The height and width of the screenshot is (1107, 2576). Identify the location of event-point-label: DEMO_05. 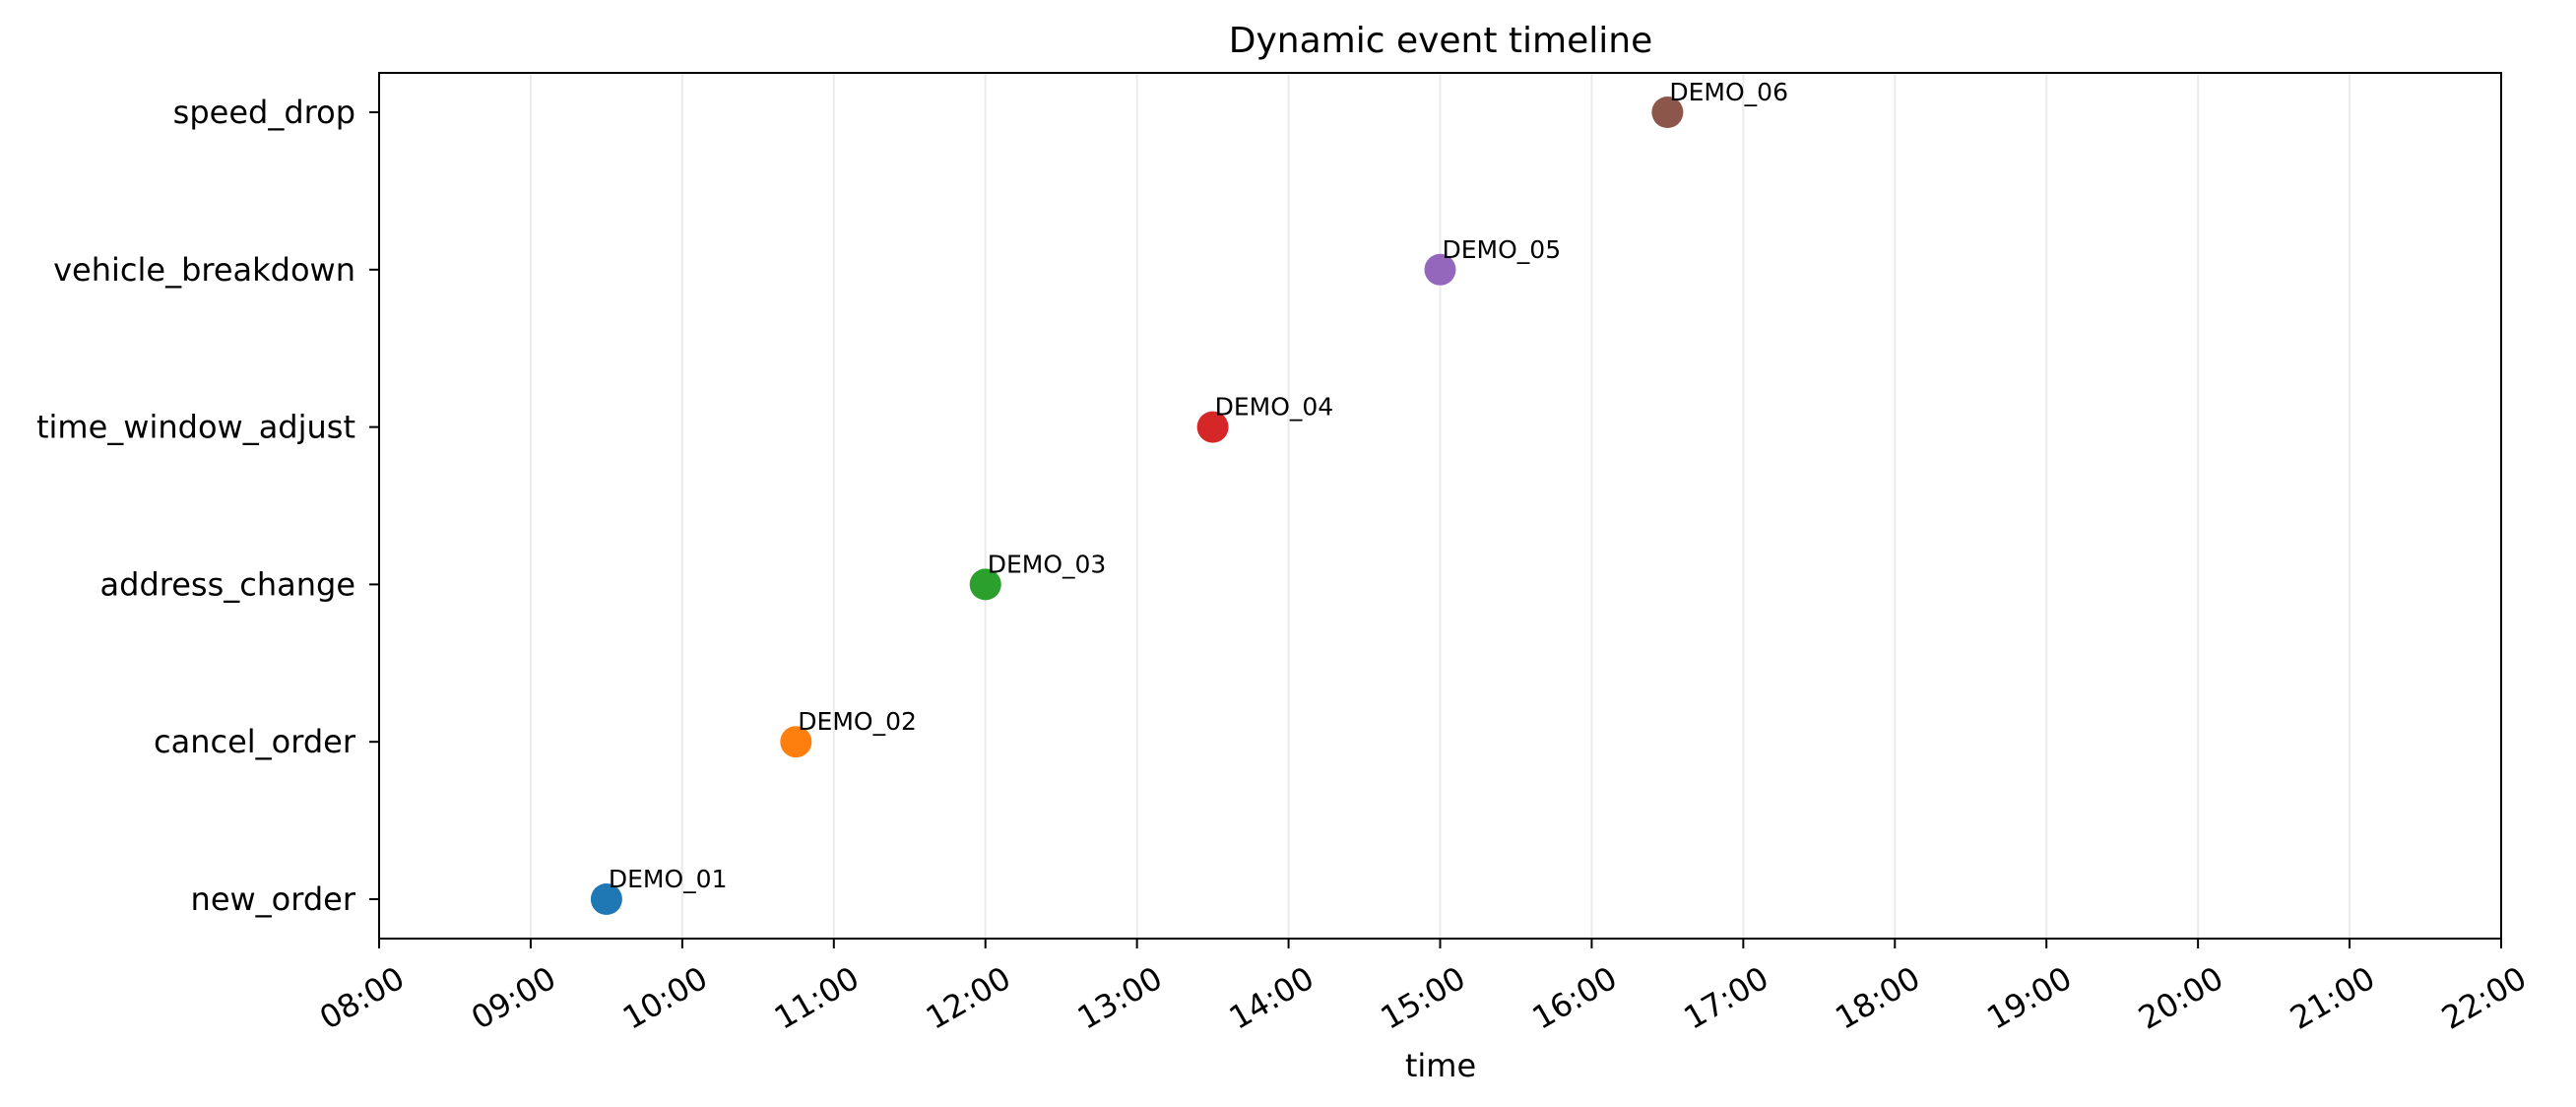
(1502, 250).